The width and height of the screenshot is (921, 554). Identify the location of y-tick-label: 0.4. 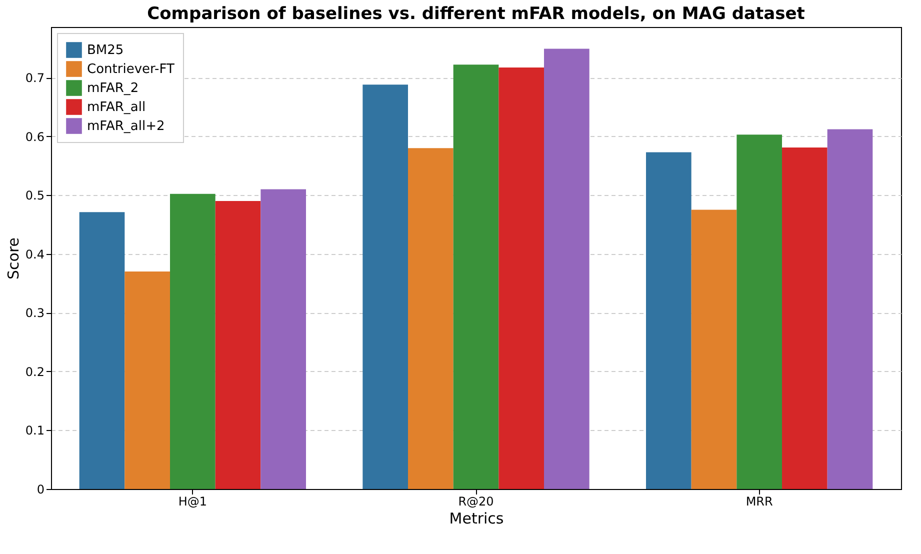
(34, 254).